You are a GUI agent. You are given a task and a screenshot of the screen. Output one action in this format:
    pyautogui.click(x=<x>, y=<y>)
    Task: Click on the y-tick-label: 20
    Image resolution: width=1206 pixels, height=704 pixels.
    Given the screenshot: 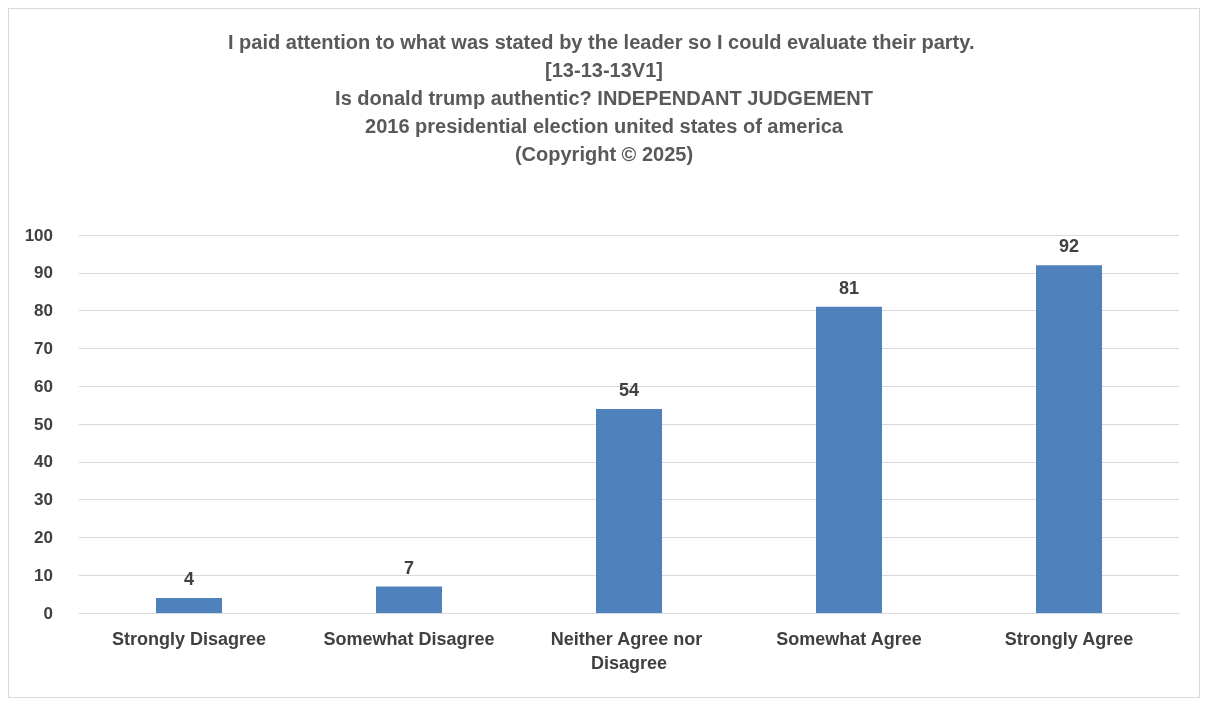 What is the action you would take?
    pyautogui.click(x=43, y=537)
    